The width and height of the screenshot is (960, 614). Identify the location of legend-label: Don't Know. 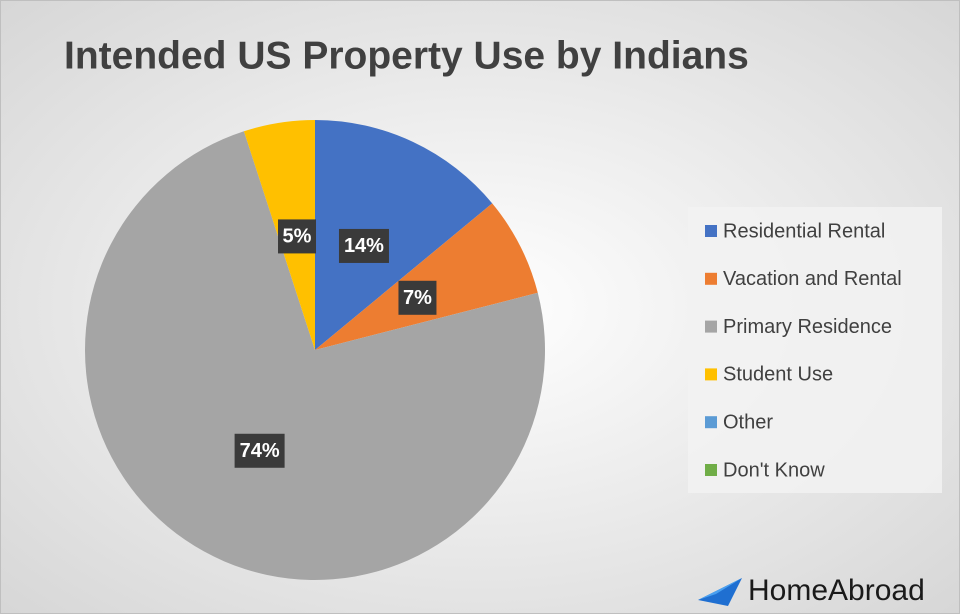
(774, 470).